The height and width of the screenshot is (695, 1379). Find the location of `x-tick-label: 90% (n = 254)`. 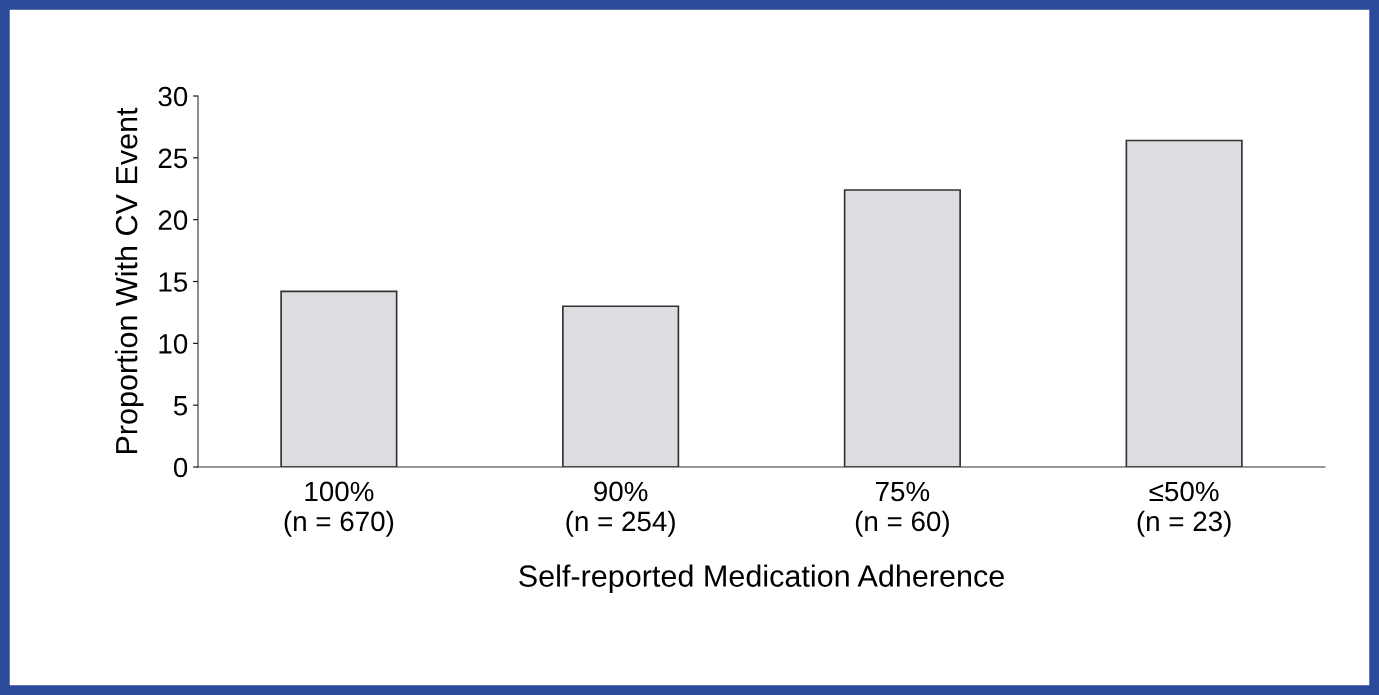

x-tick-label: 90% (n = 254) is located at coordinates (620, 509).